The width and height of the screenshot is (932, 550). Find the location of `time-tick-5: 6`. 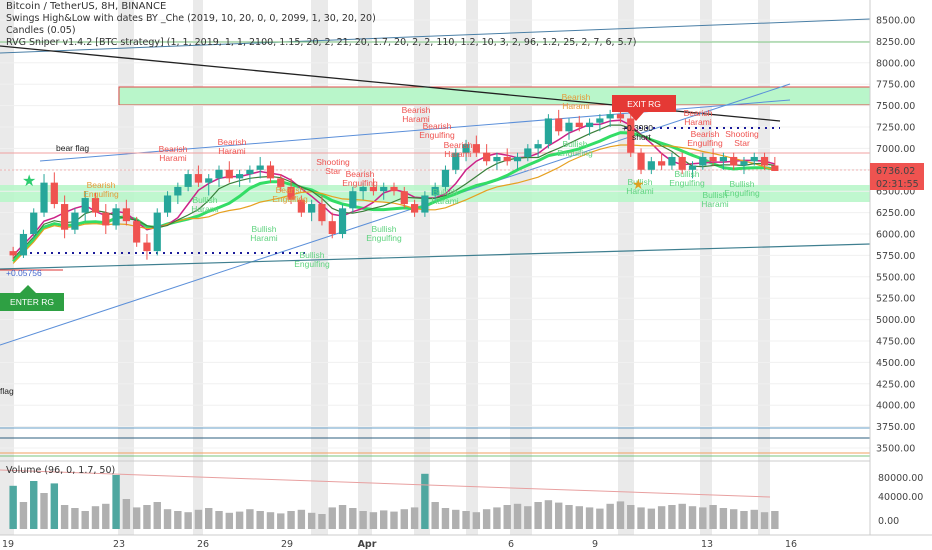

time-tick-5: 6 is located at coordinates (511, 544).